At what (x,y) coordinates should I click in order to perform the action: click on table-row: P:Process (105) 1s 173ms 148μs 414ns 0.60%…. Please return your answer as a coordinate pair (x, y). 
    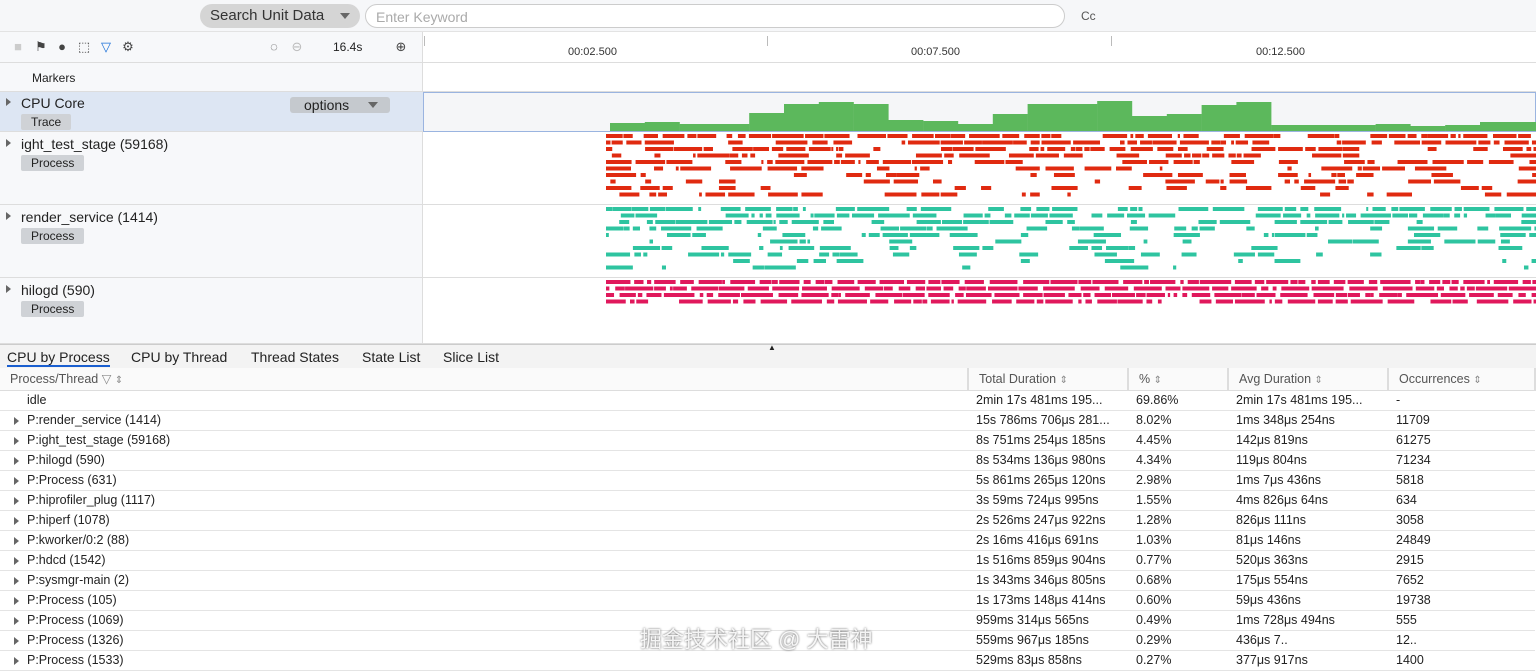
    Looking at the image, I should click on (767, 600).